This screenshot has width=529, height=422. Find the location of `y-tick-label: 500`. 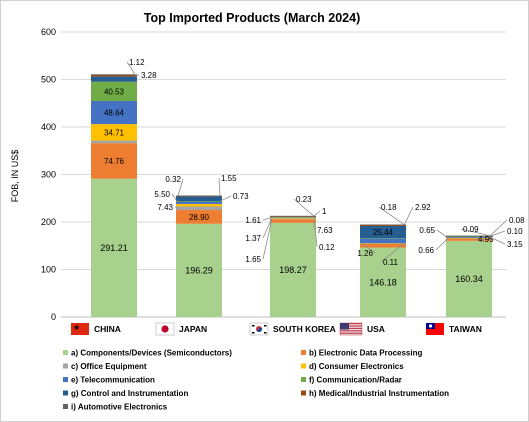

y-tick-label: 500 is located at coordinates (48, 80).